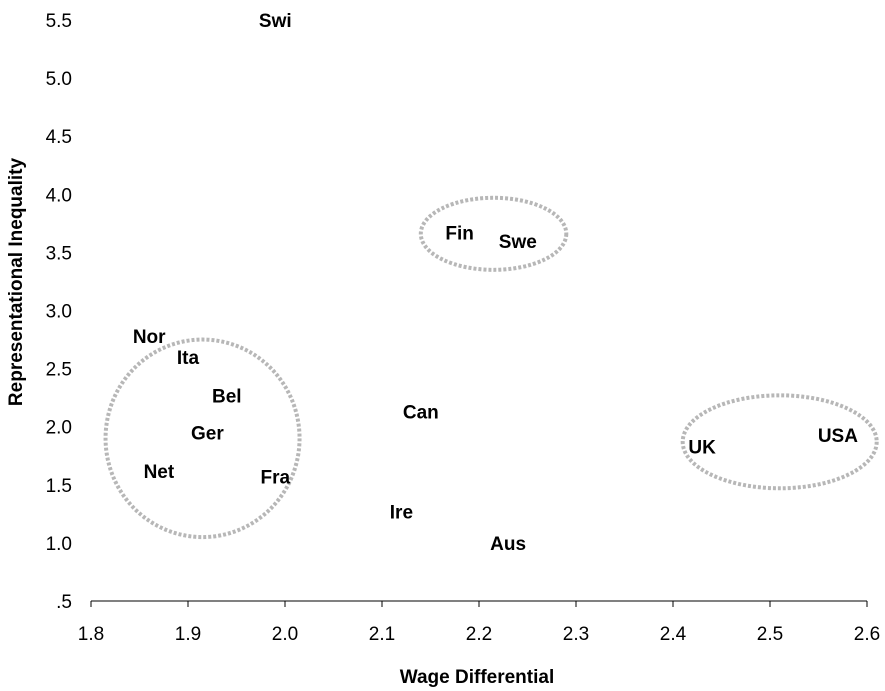 Image resolution: width=885 pixels, height=691 pixels. I want to click on x-tick-label: 2.1, so click(382, 634).